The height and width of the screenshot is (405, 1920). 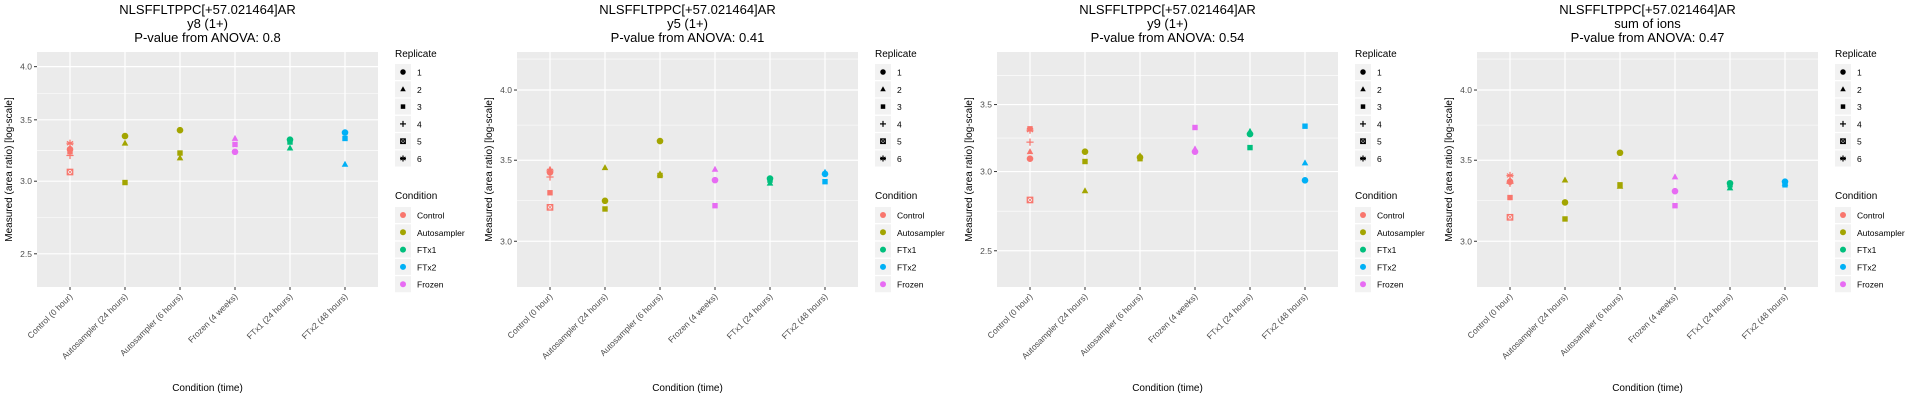 I want to click on legend-label: 2, so click(x=899, y=90).